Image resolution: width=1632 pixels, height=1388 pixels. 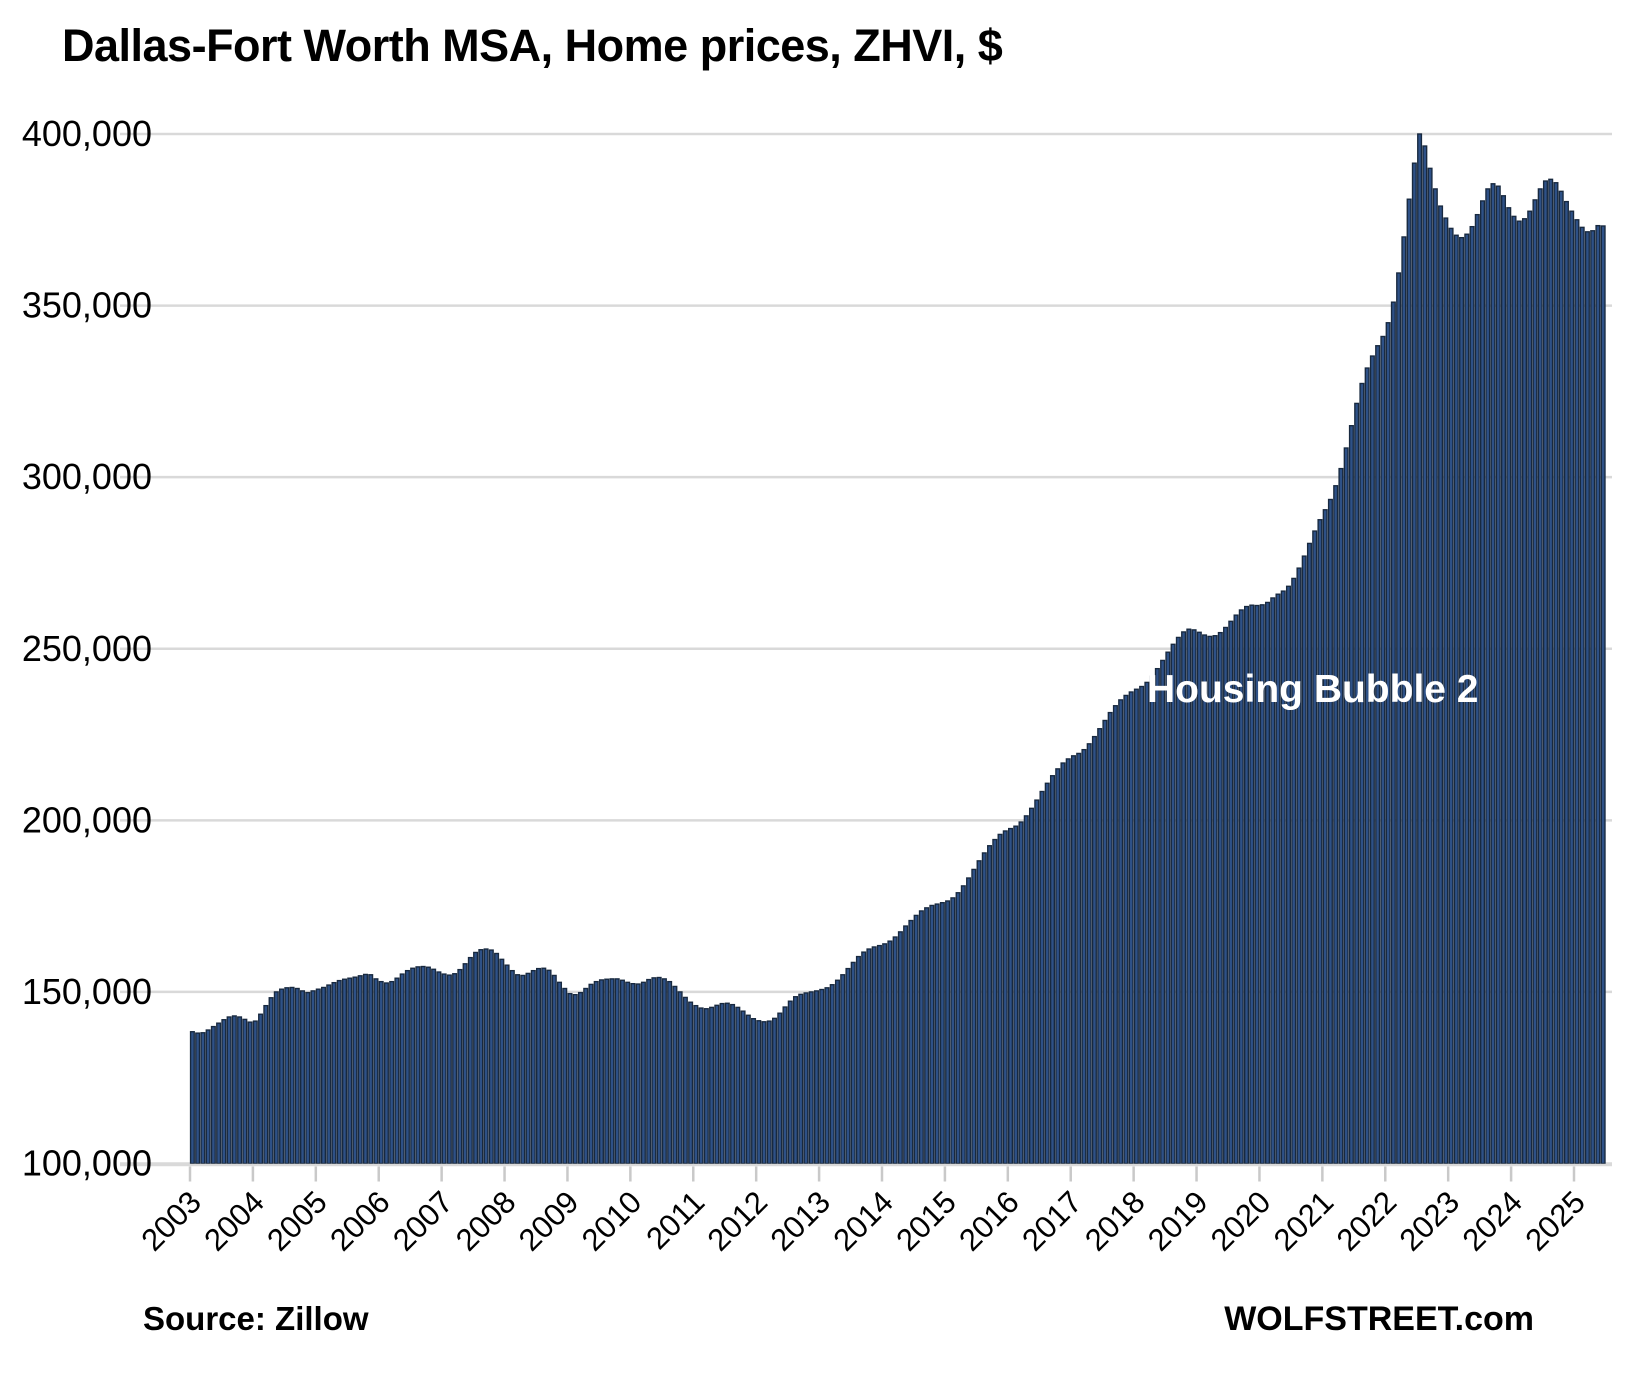 What do you see at coordinates (87, 991) in the screenshot?
I see `y-tick-label-150000: 150,000` at bounding box center [87, 991].